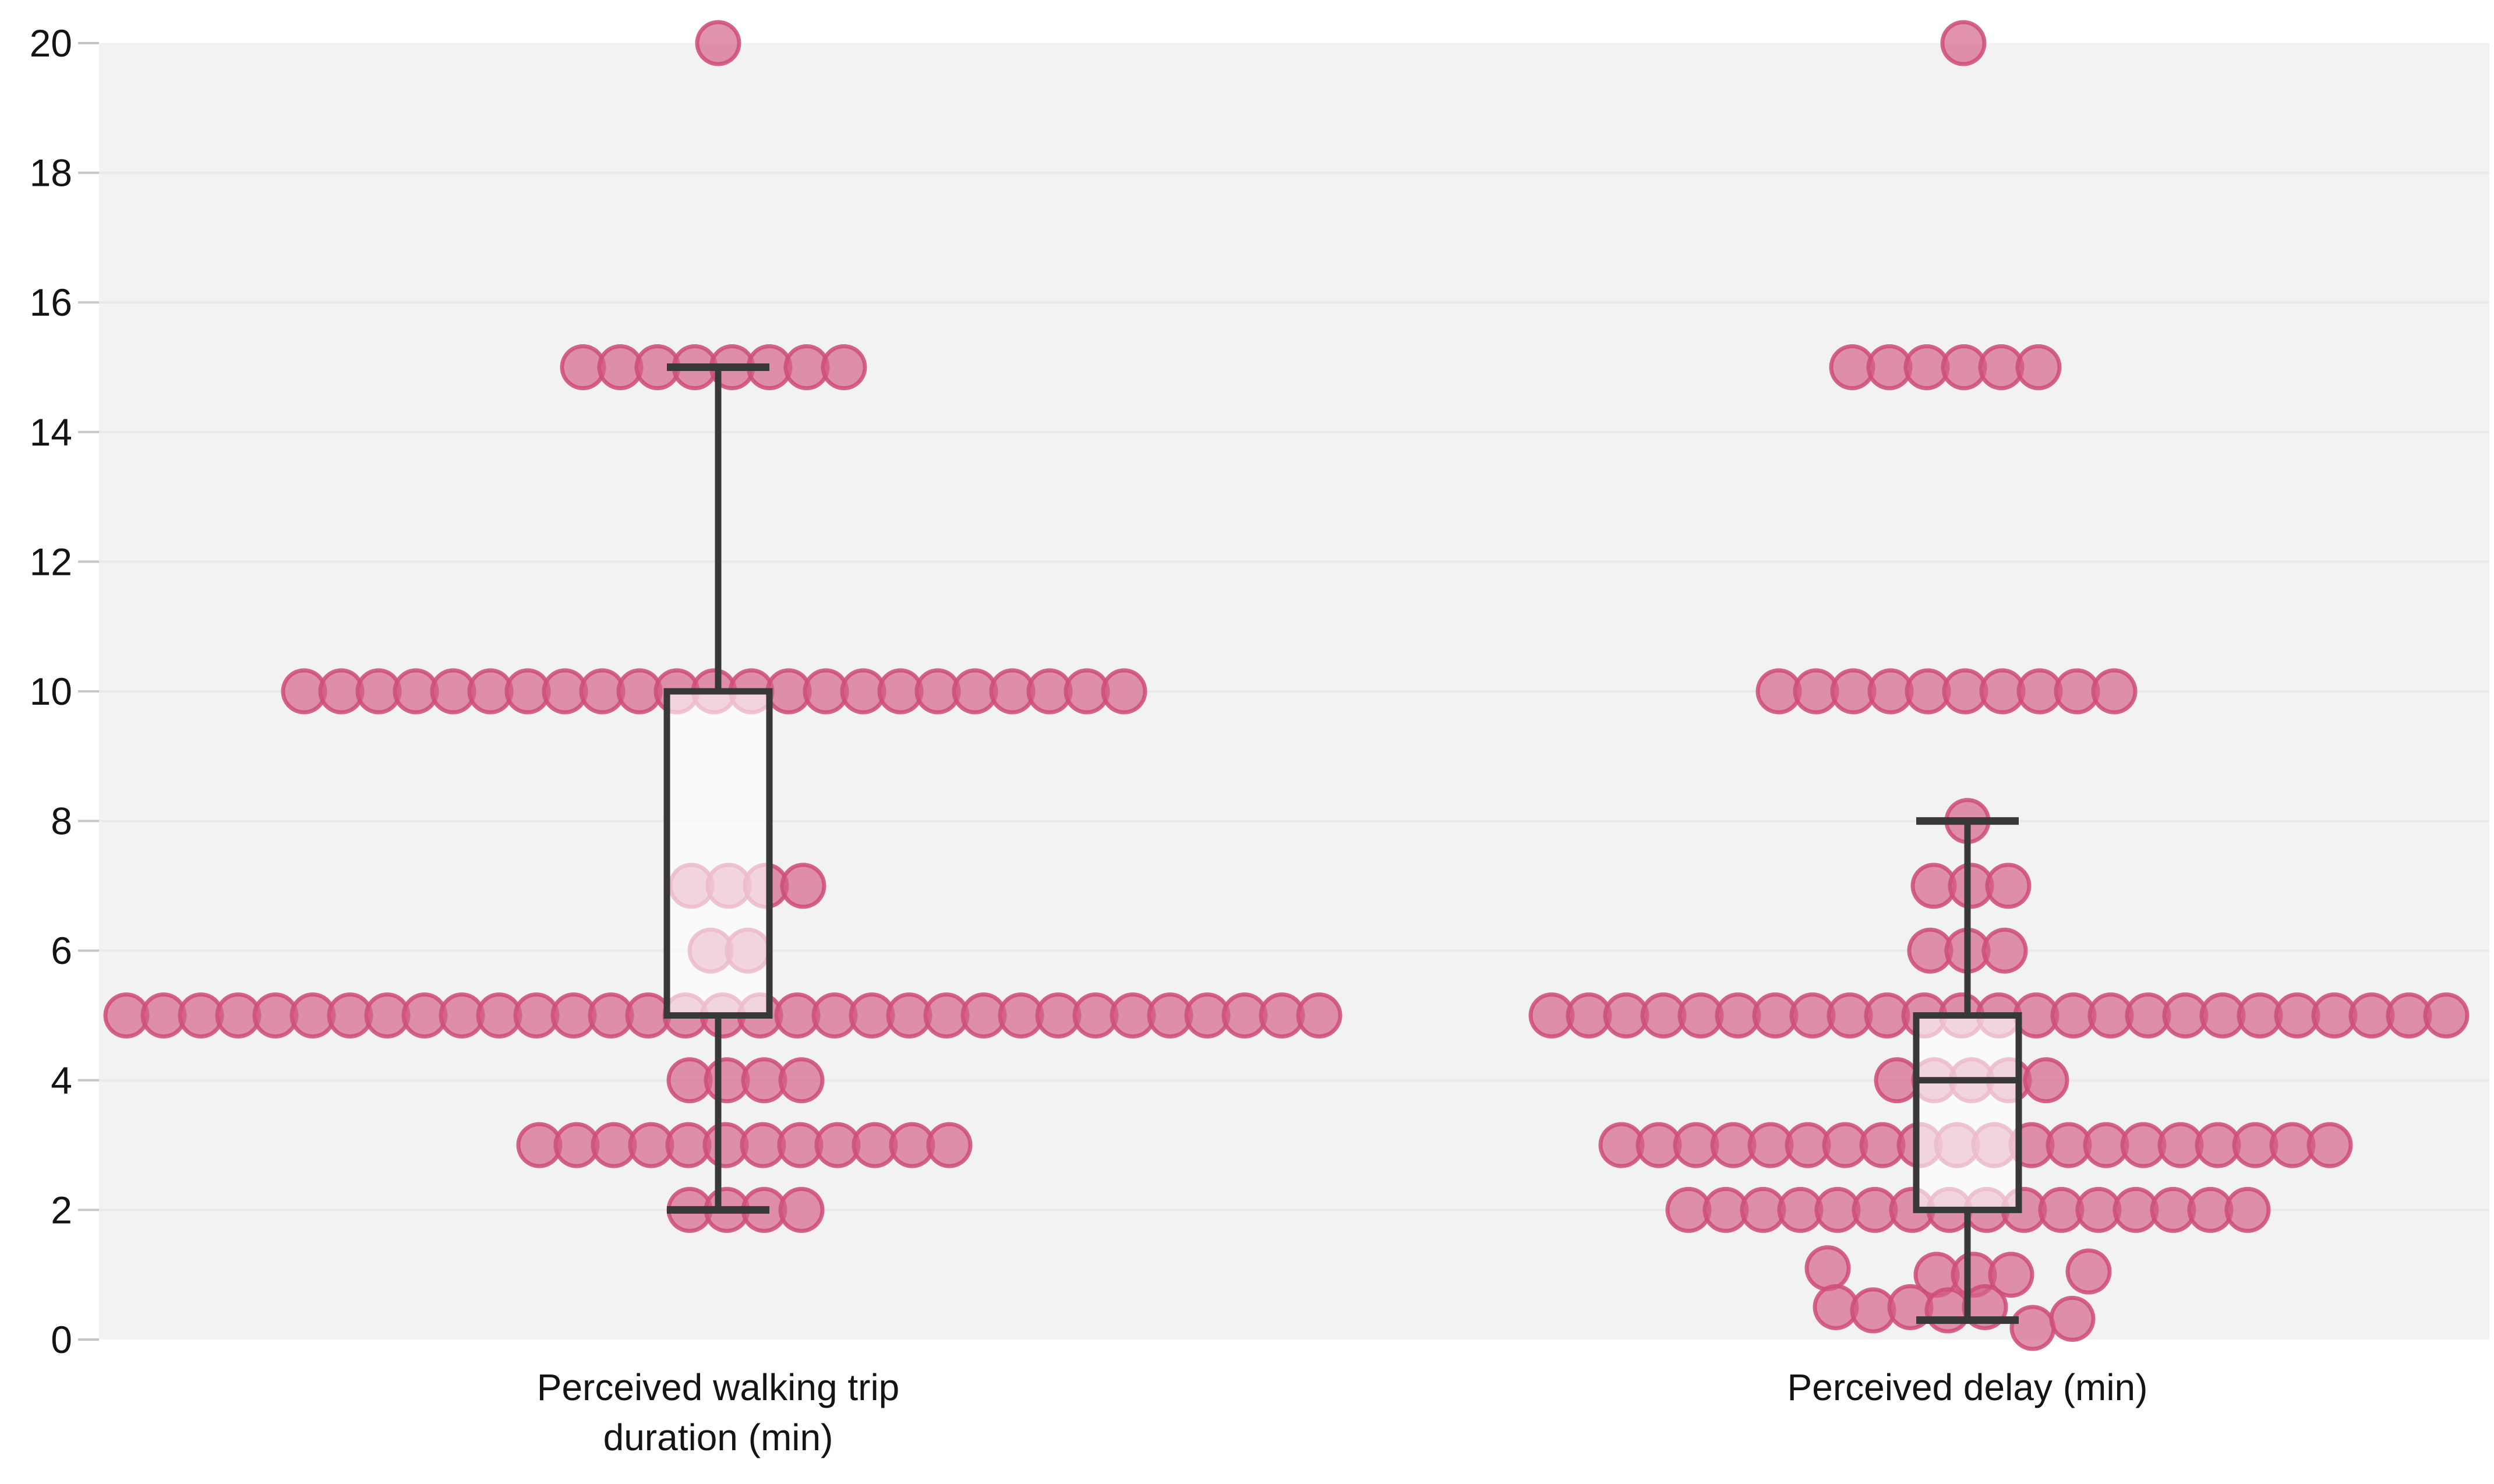 This screenshot has height=1484, width=2494. I want to click on y-tick-label-12: 12, so click(51, 562).